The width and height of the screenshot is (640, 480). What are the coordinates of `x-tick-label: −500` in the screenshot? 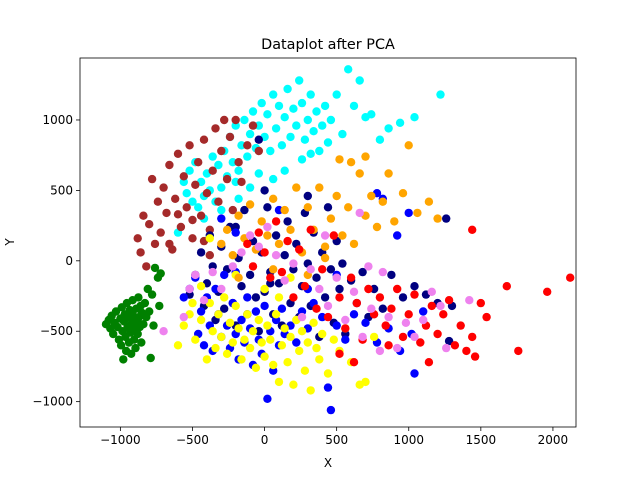 It's located at (192, 440).